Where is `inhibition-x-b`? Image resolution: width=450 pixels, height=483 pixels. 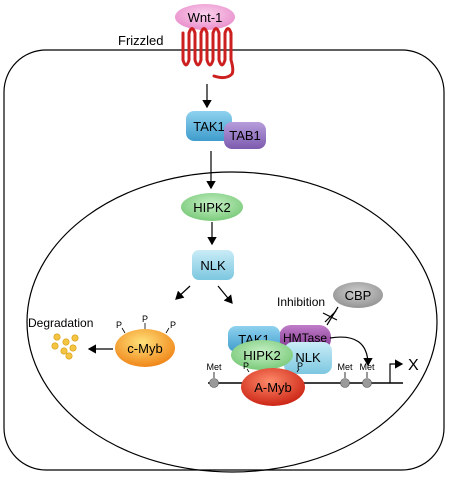
inhibition-x-b is located at coordinates (330, 316).